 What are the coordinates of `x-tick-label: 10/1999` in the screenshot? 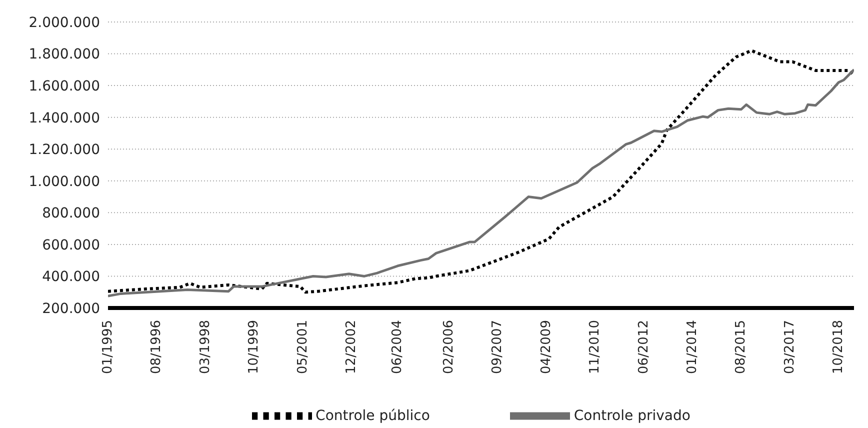 It's located at (254, 347).